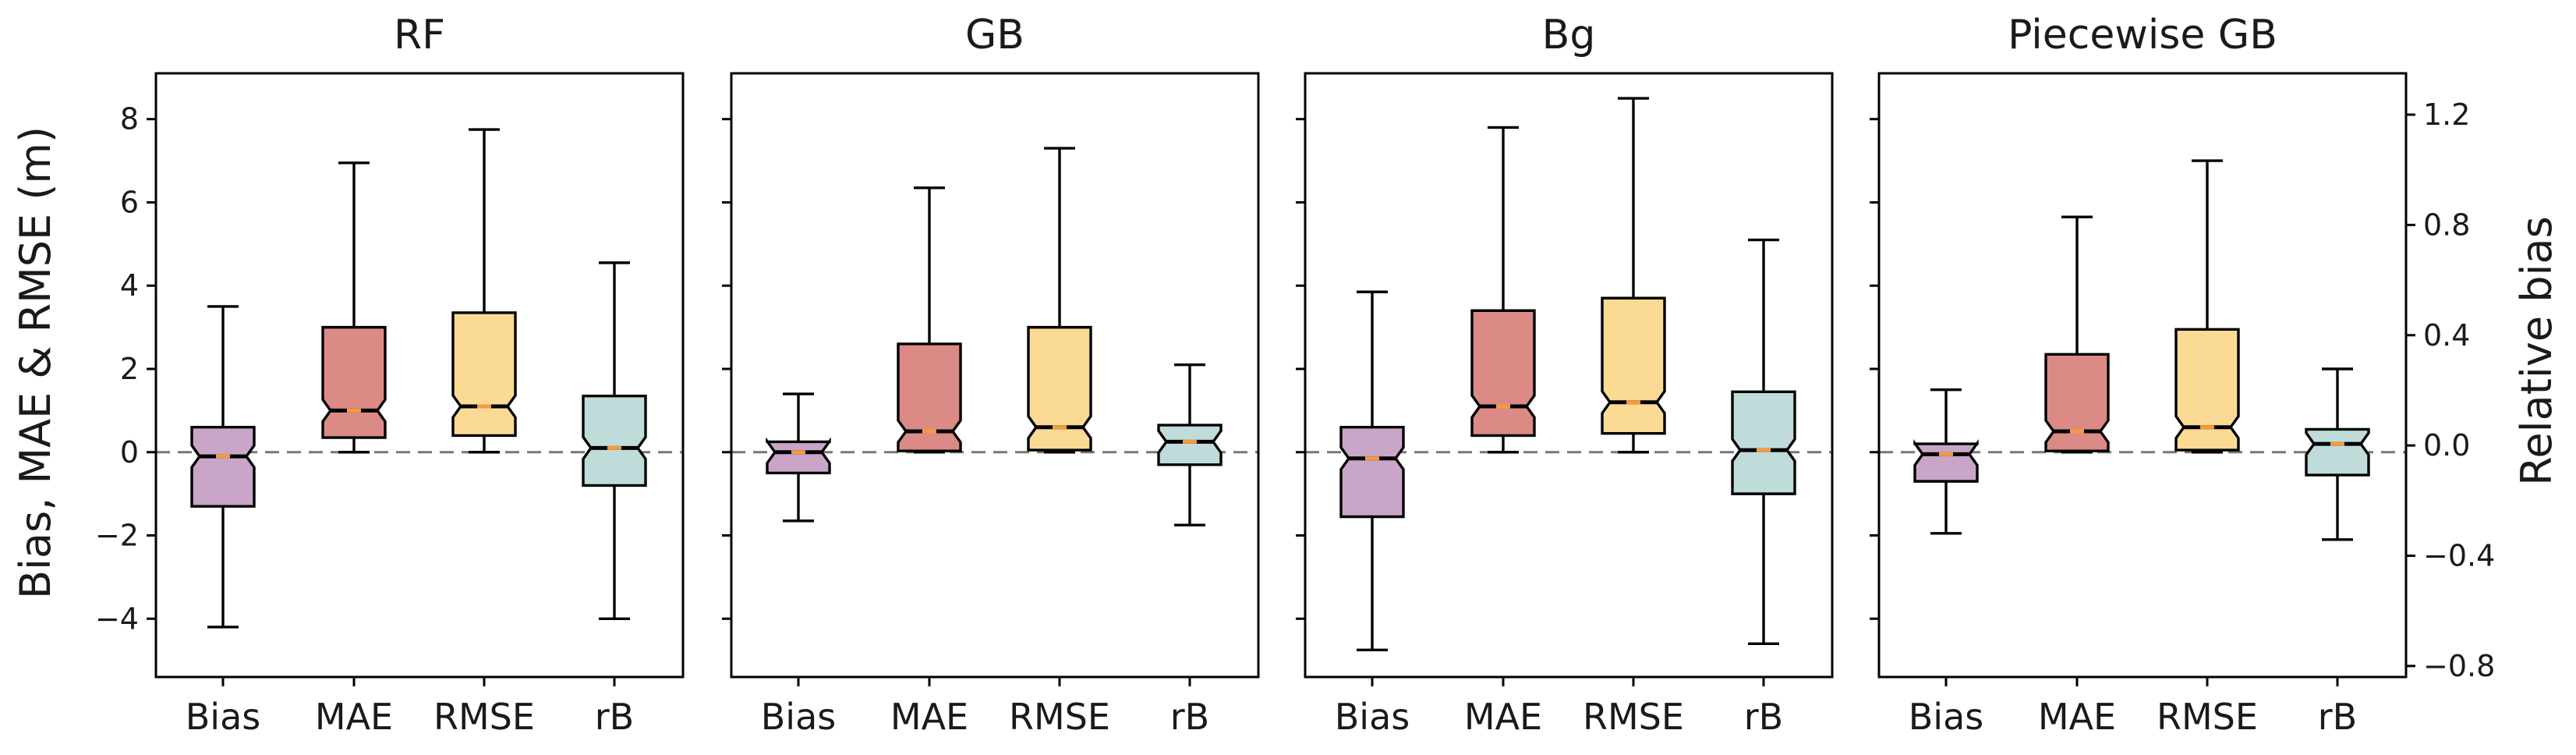 The height and width of the screenshot is (755, 2576). I want to click on panel-1-bias-box, so click(223, 467).